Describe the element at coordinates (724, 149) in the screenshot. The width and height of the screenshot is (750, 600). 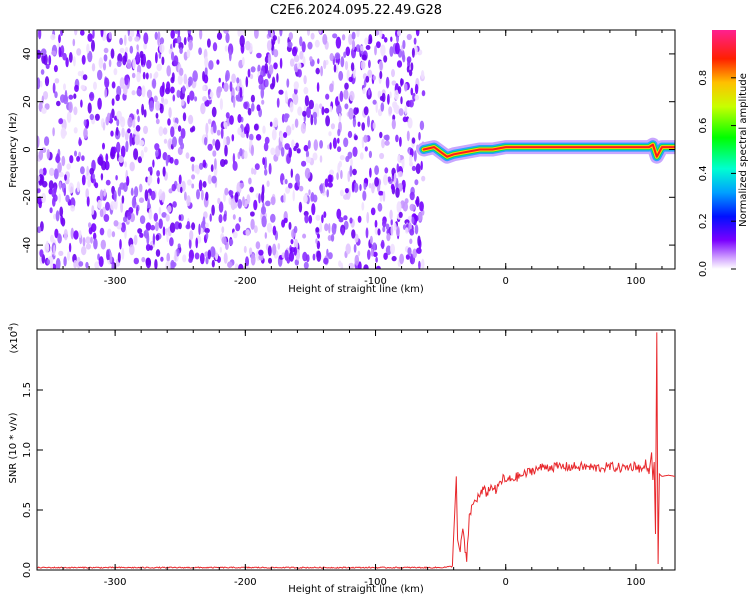
I see `colorbar-gradient` at that location.